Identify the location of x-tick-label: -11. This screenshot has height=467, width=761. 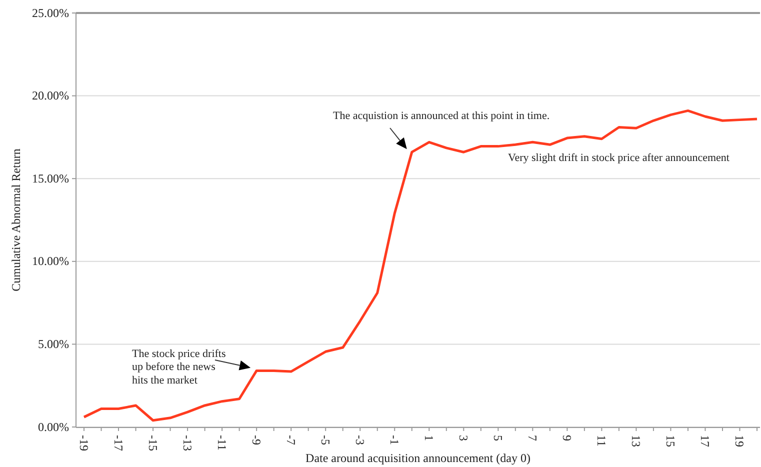
(221, 443).